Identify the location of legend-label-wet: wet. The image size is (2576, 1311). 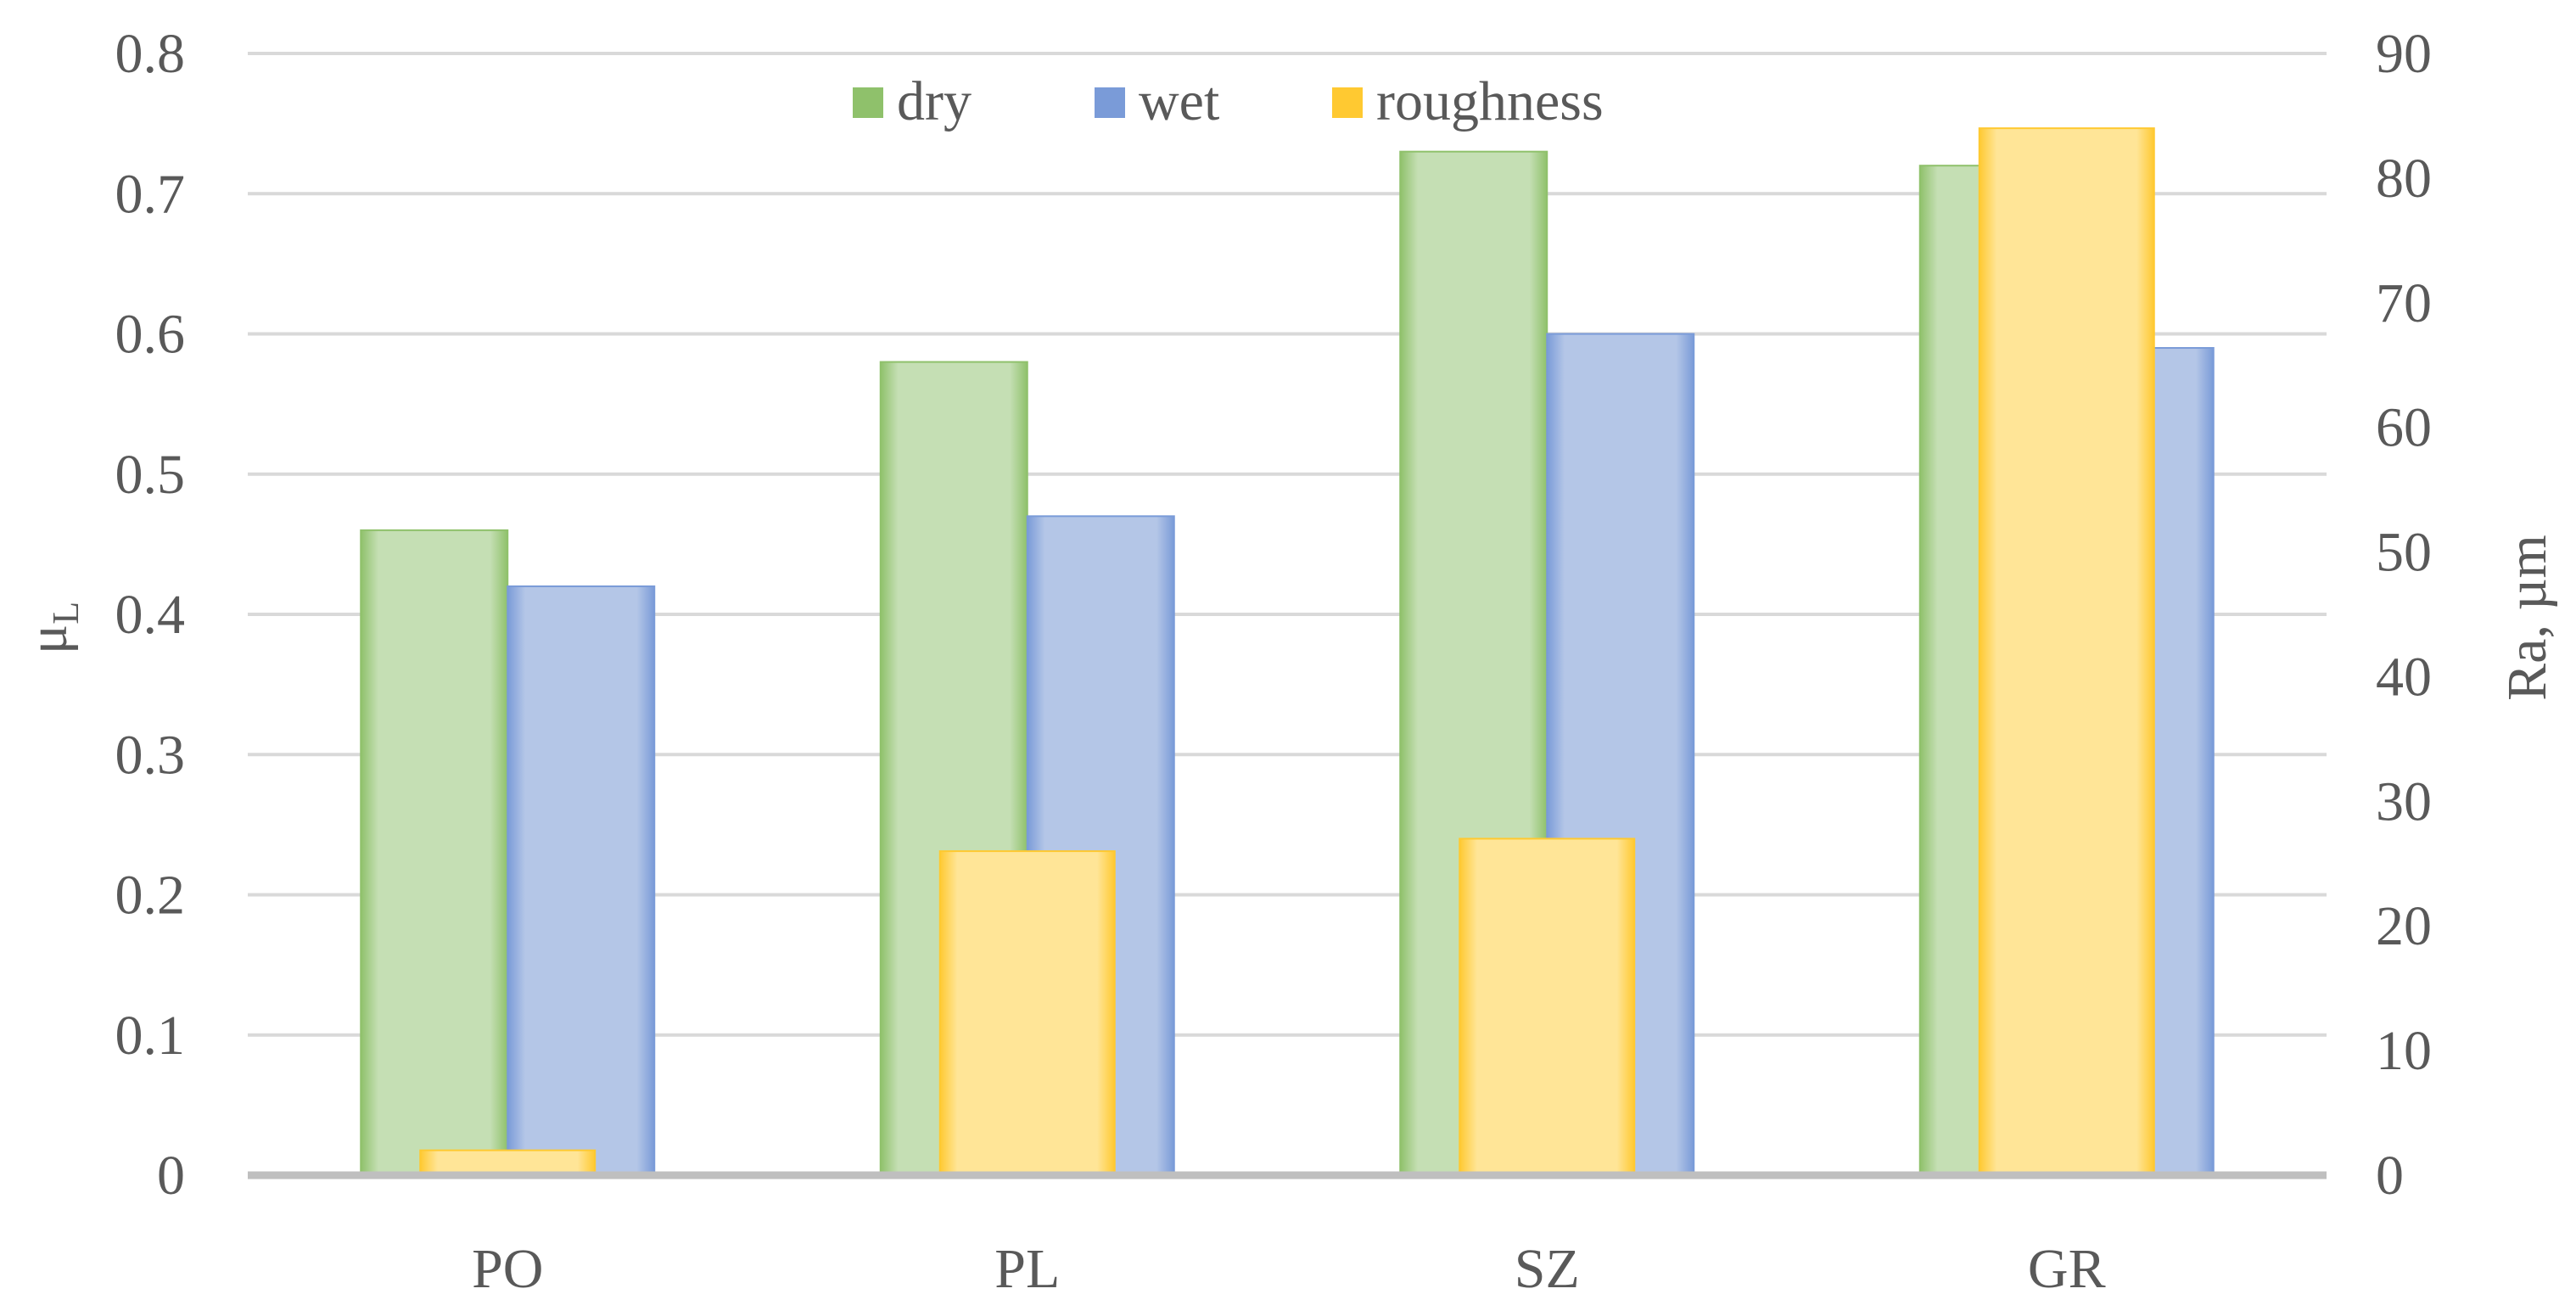
(1179, 101).